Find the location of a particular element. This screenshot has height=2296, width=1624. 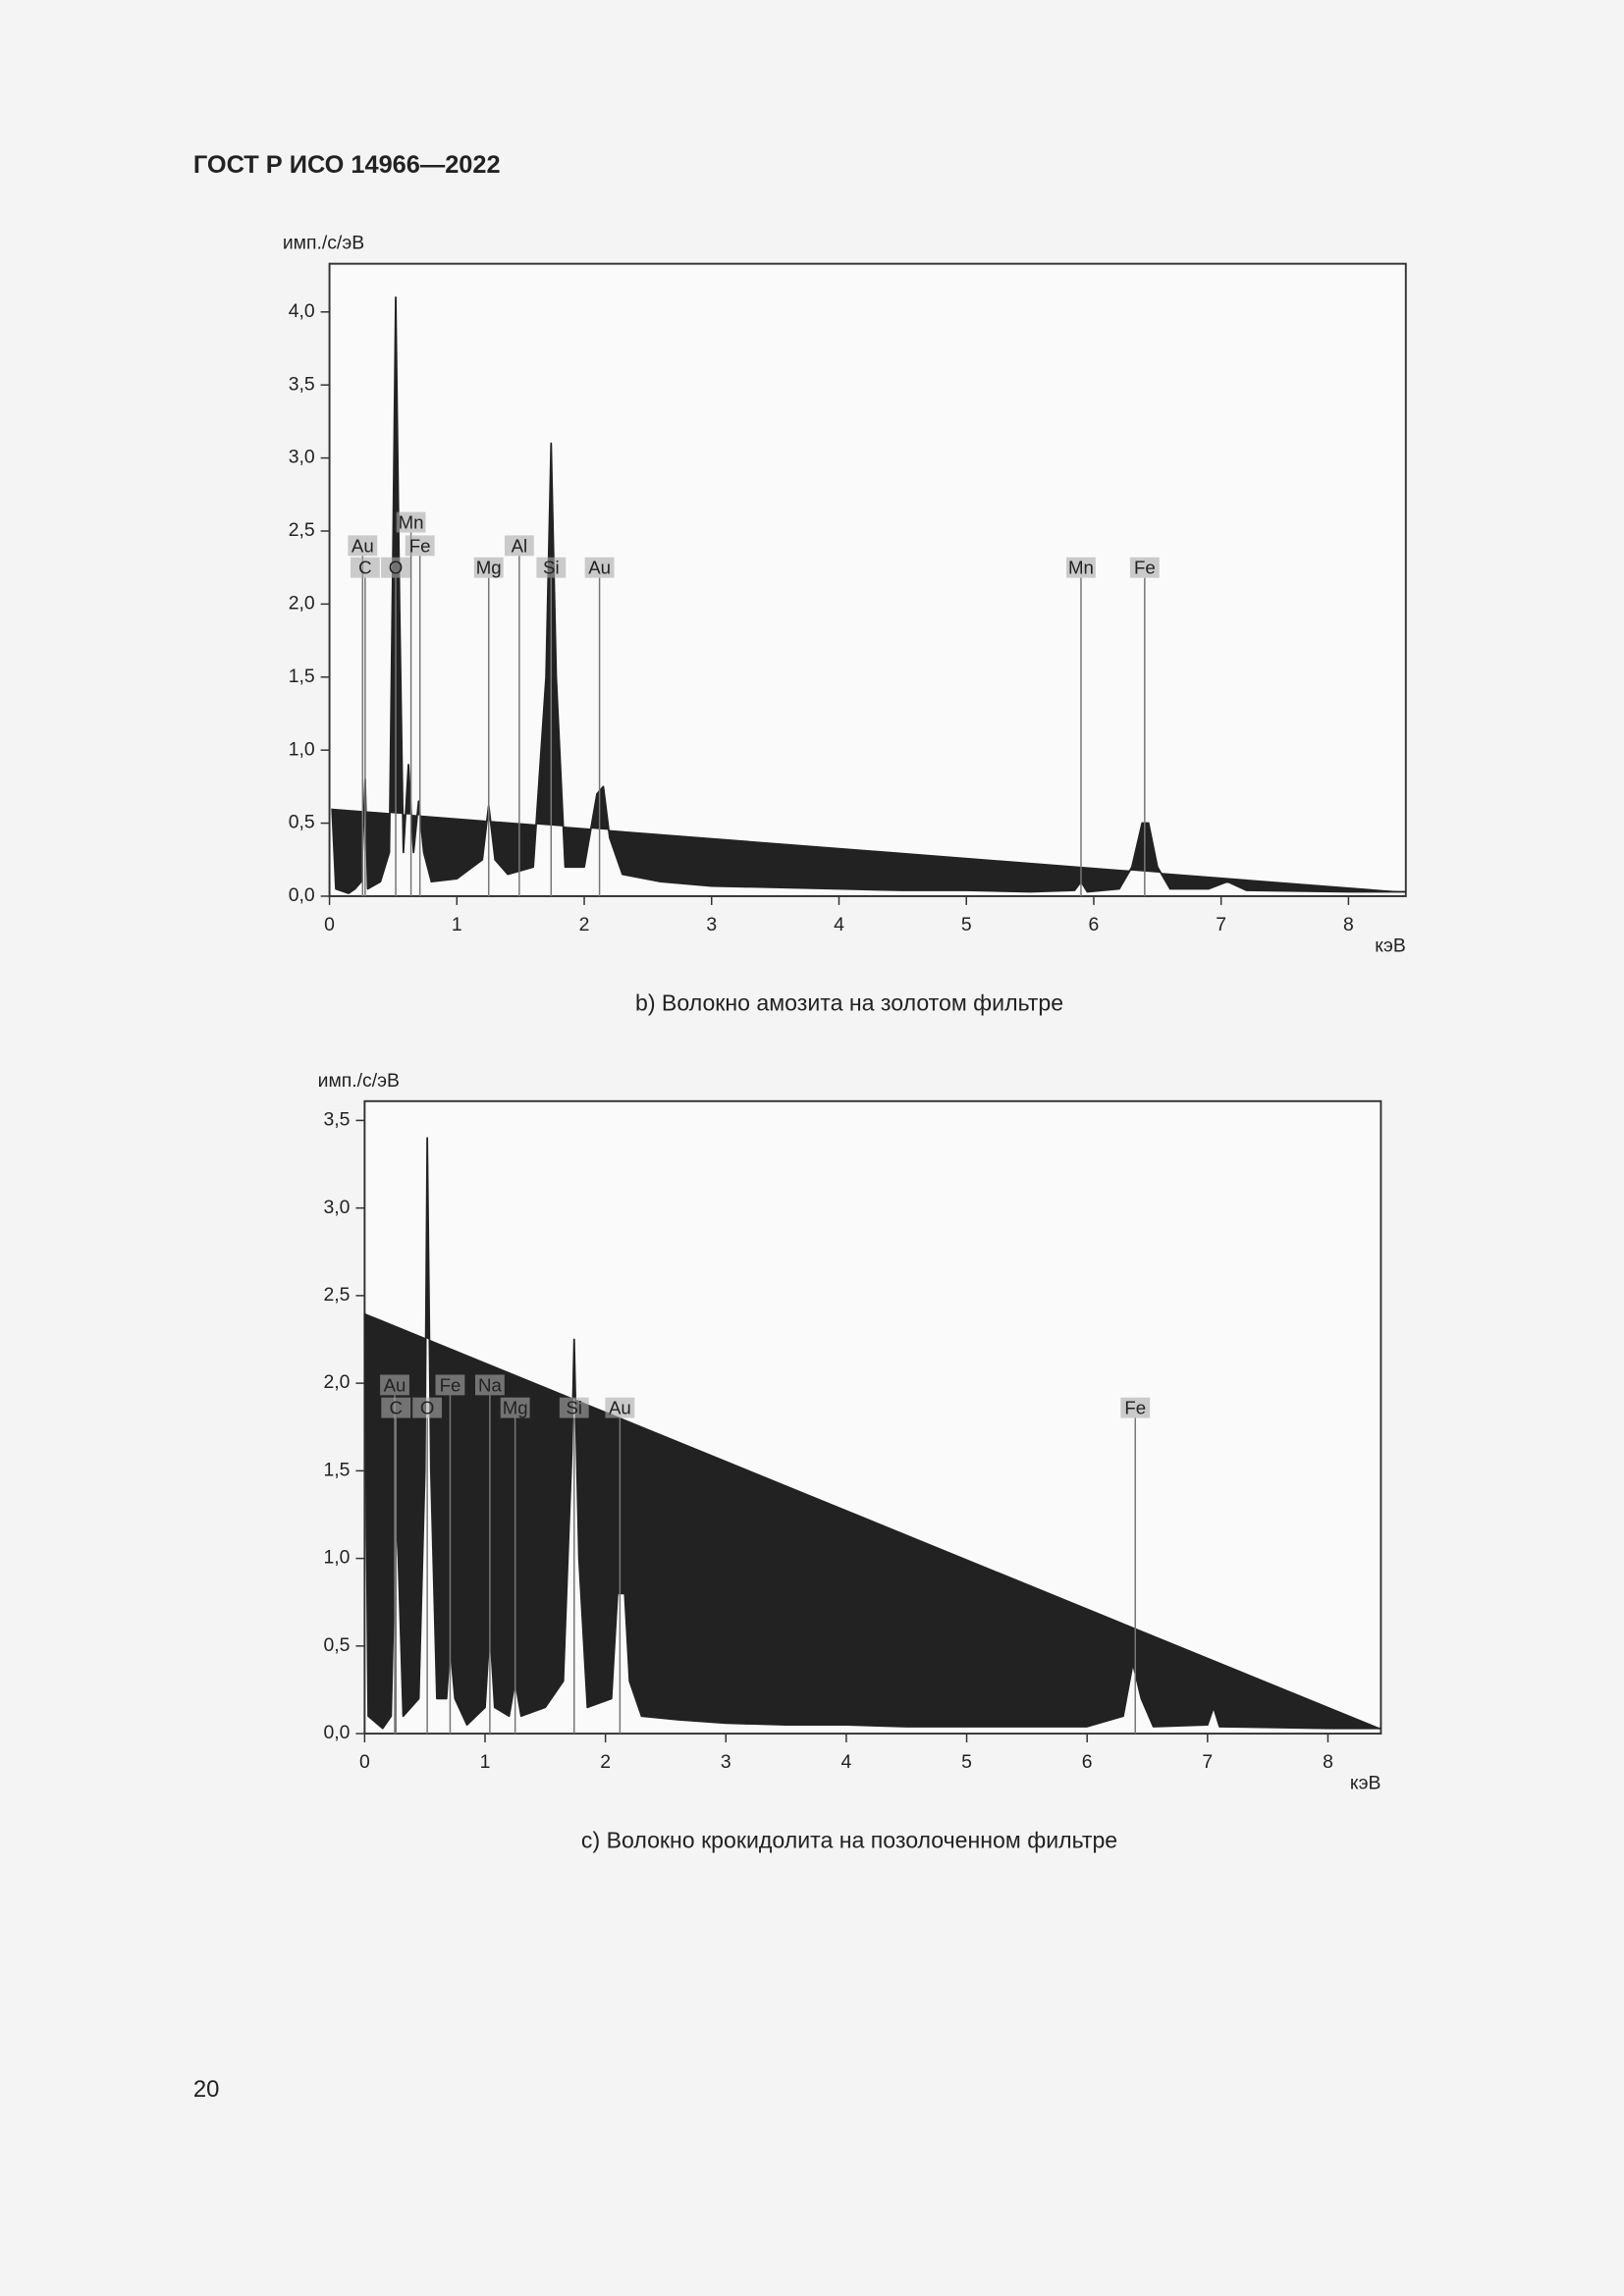

page-number: 20 is located at coordinates (206, 2089).